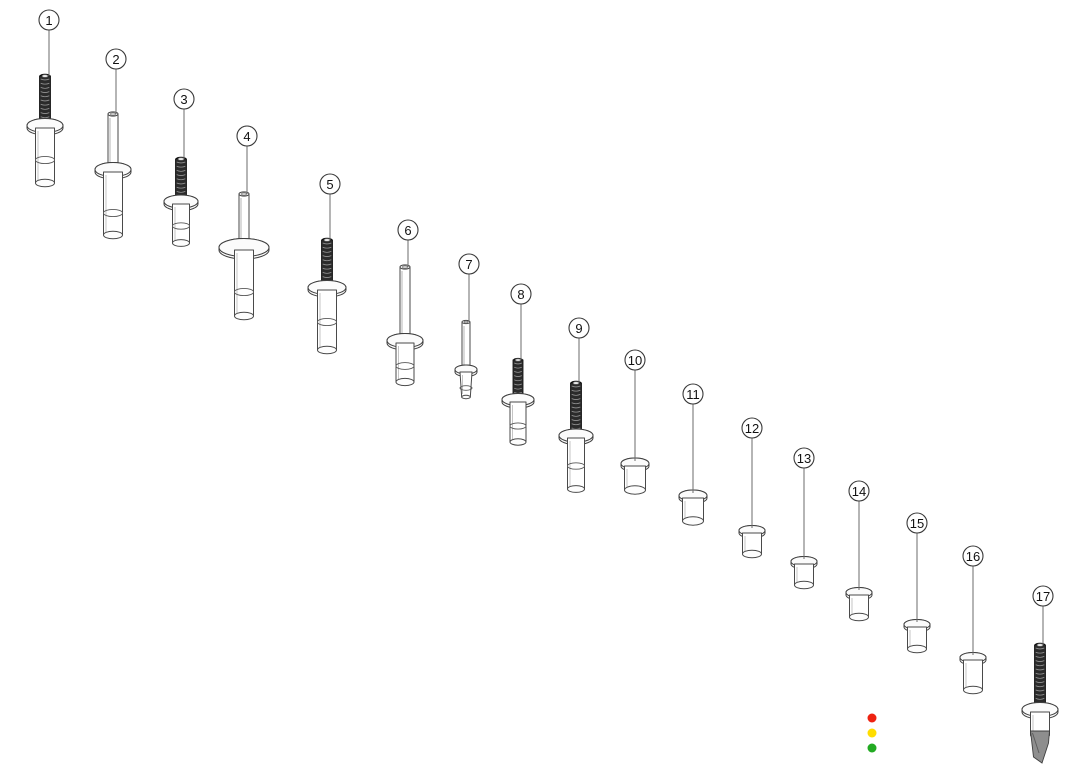 This screenshot has height=764, width=1080. I want to click on balloon-callout-11: 11, so click(693, 394).